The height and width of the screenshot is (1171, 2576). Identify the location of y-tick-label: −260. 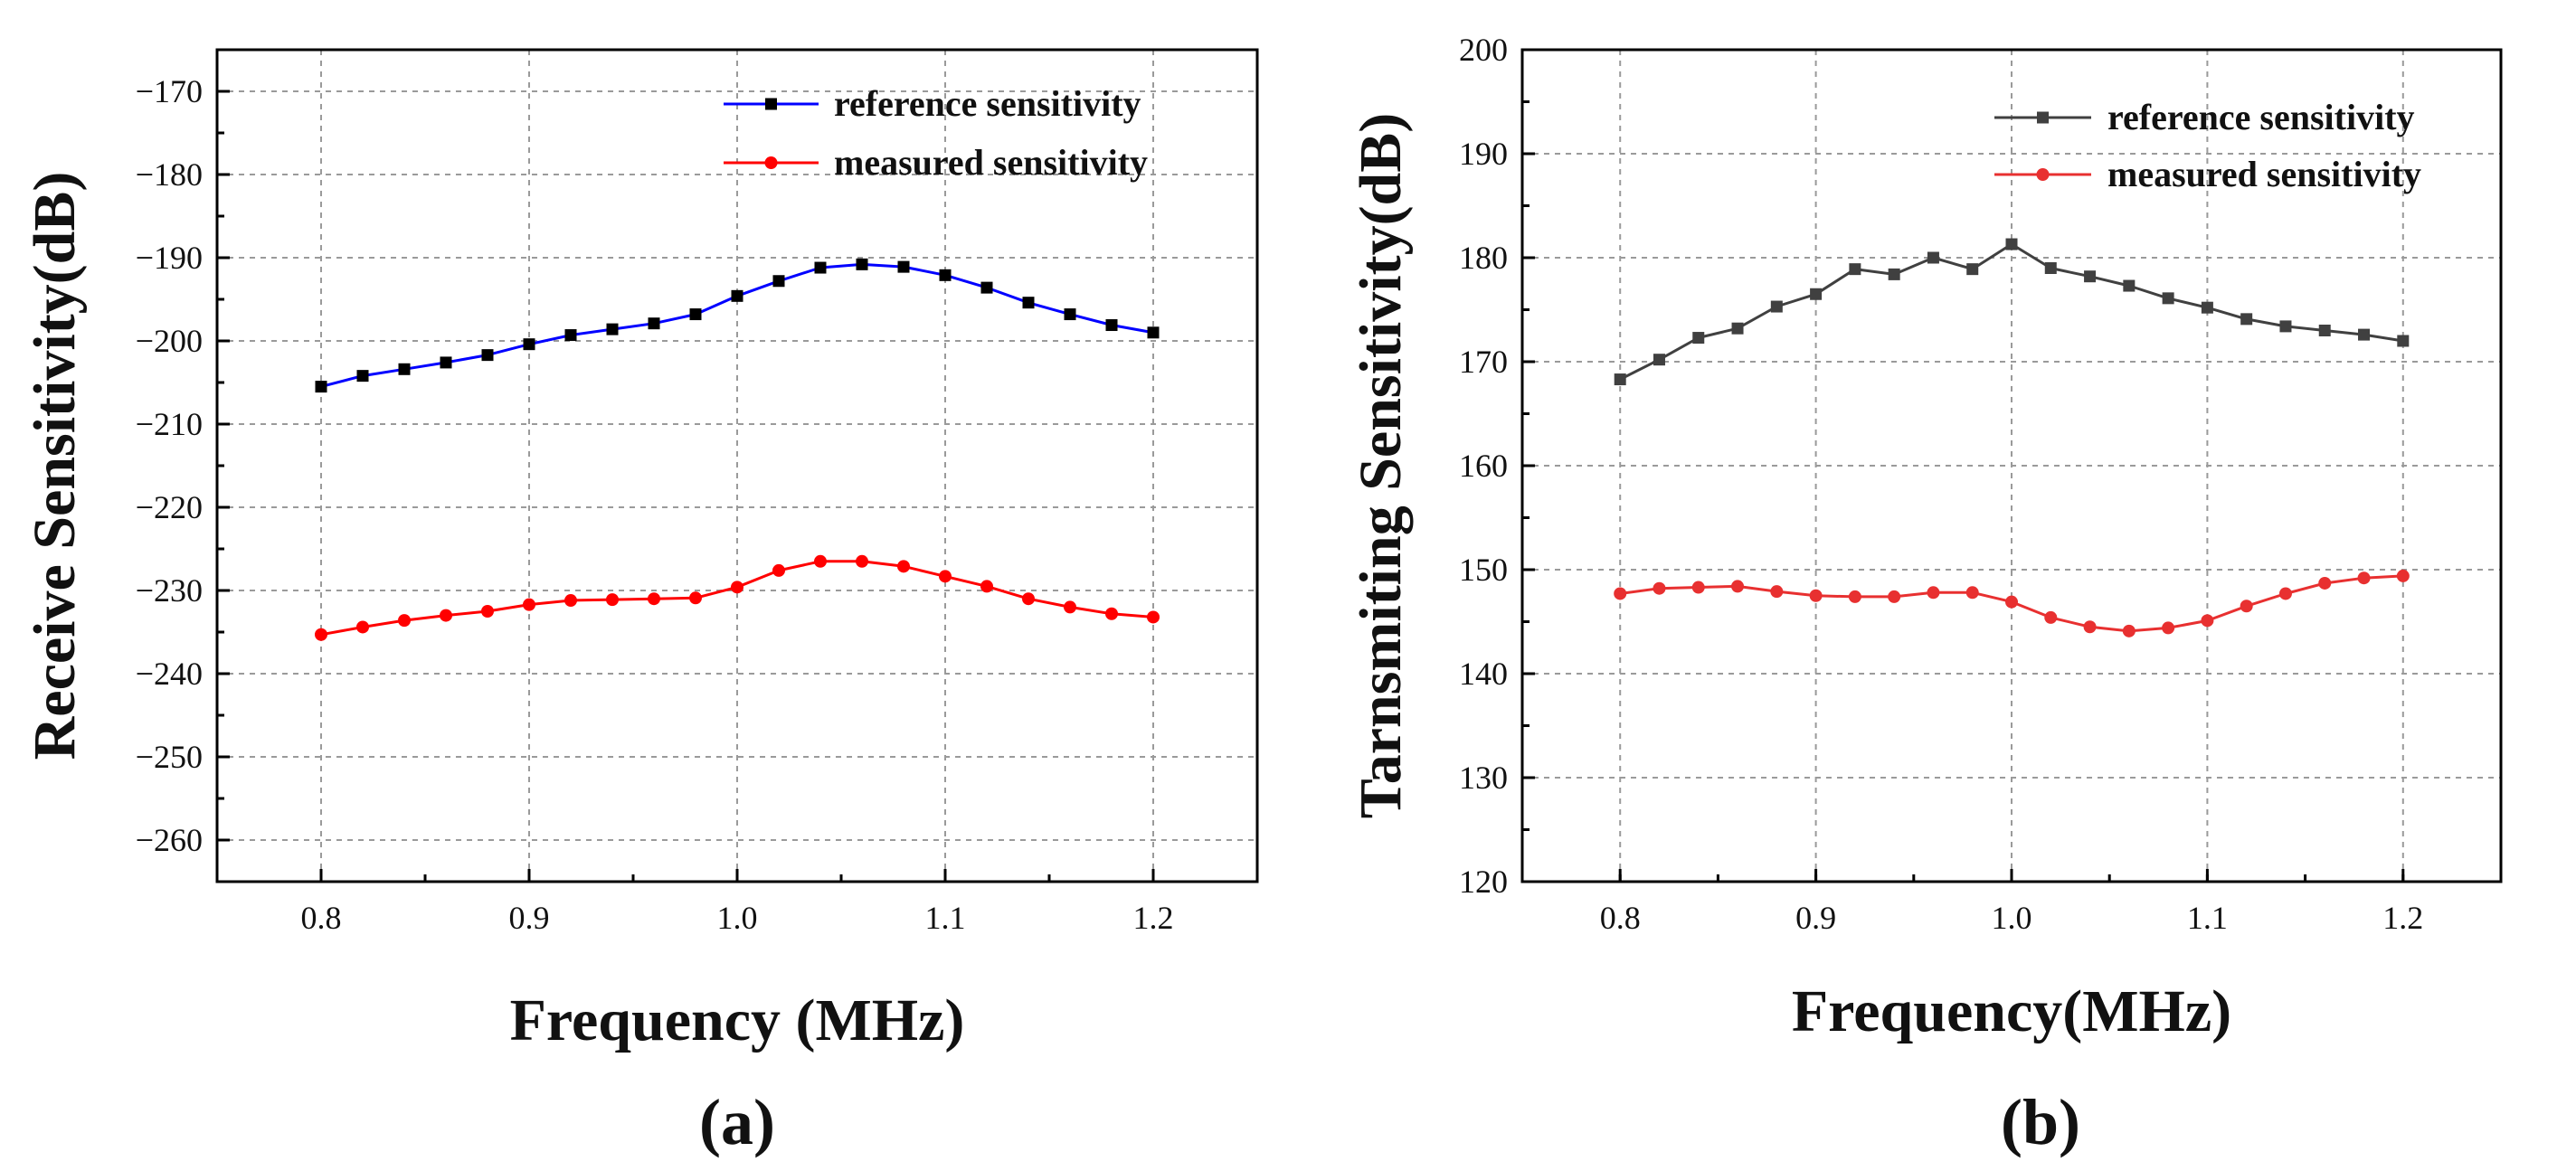
(170, 840).